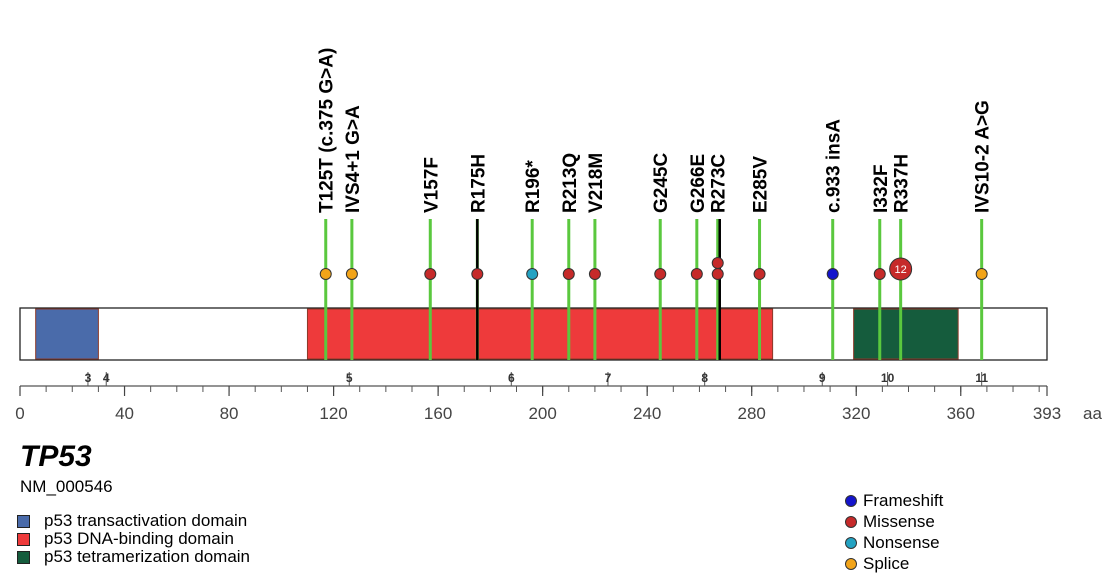 Image resolution: width=1113 pixels, height=577 pixels. Describe the element at coordinates (834, 166) in the screenshot. I see `mutation-label: c.933 insA` at that location.